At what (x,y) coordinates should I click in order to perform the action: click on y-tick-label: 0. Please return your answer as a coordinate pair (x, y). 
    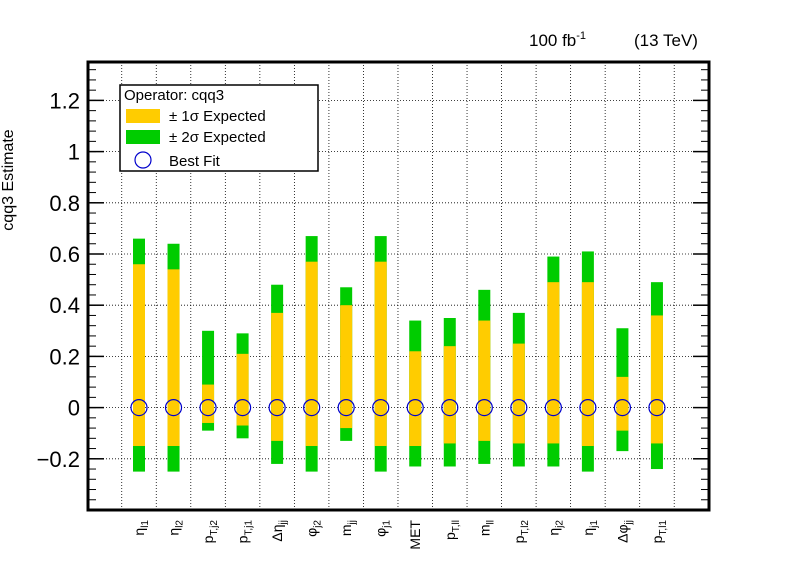
    Looking at the image, I should click on (74, 408).